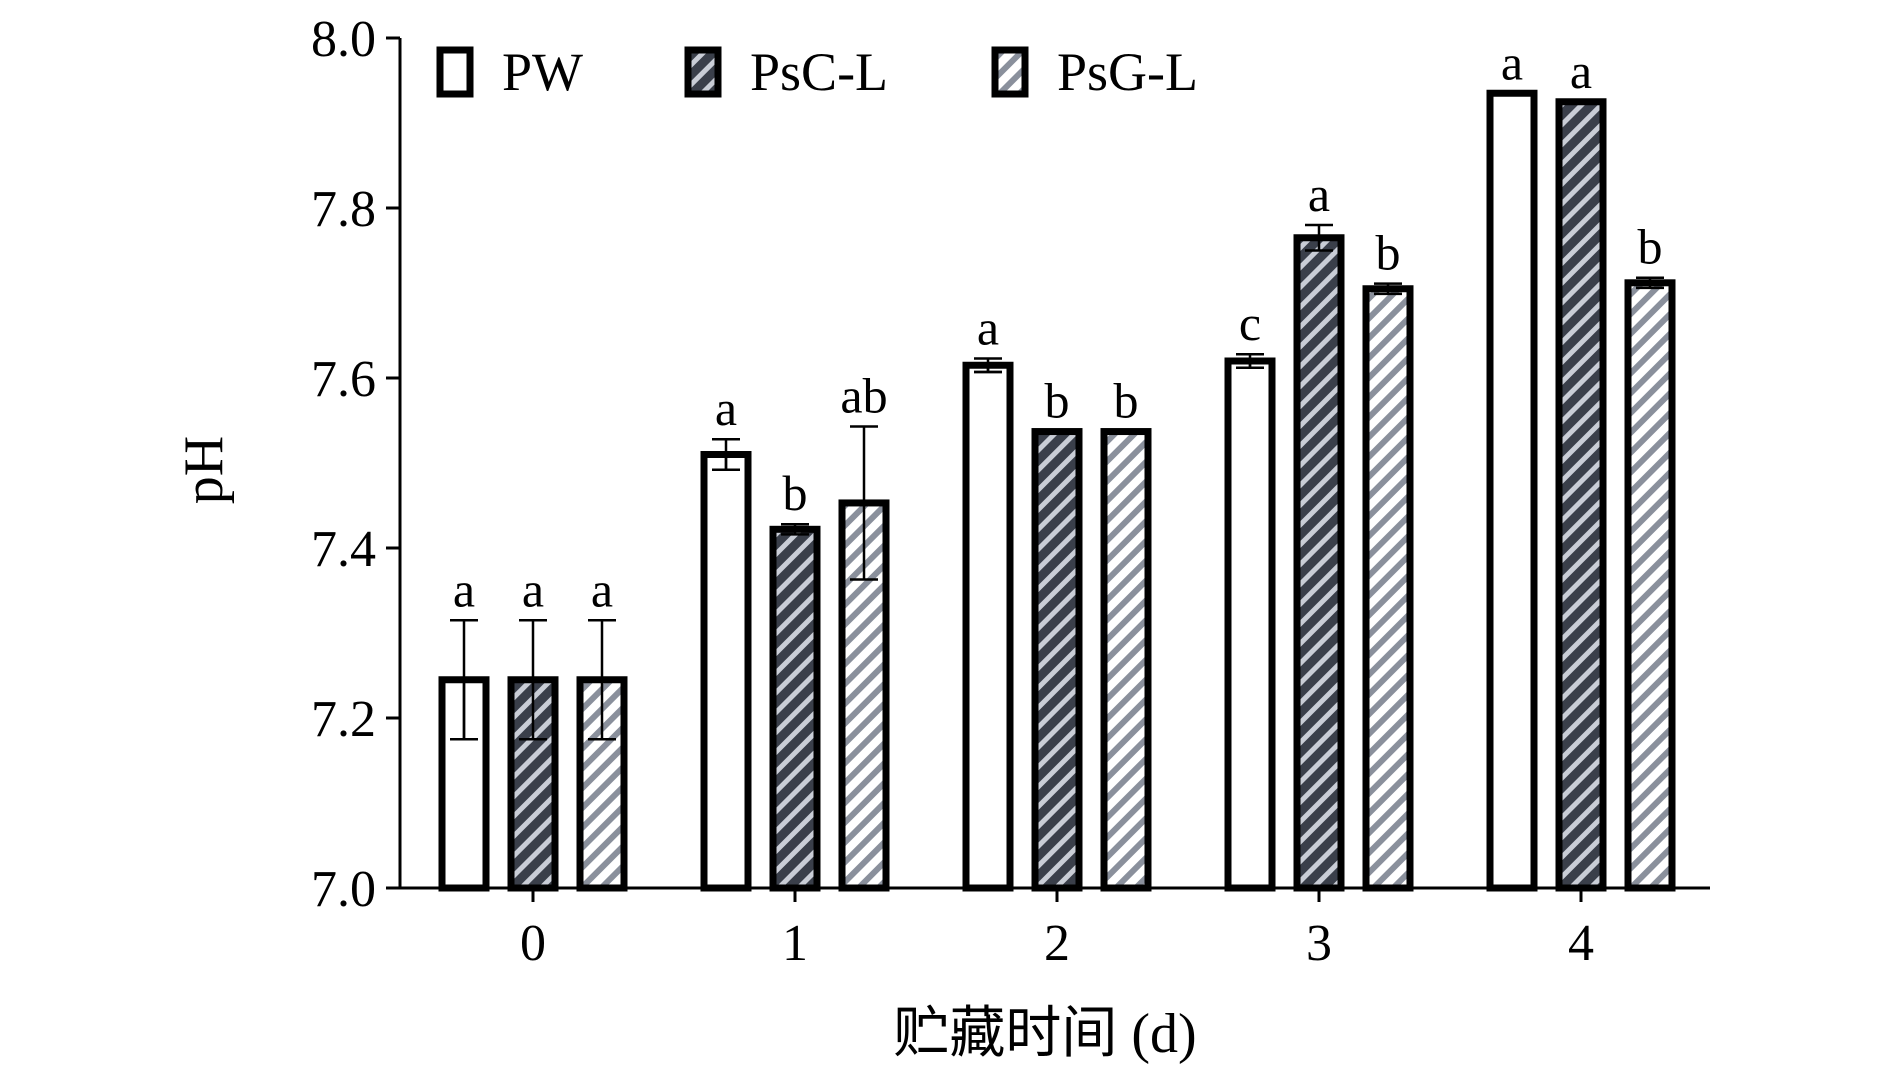 The height and width of the screenshot is (1082, 1890). What do you see at coordinates (343, 889) in the screenshot?
I see `y-tick-label: 7.0` at bounding box center [343, 889].